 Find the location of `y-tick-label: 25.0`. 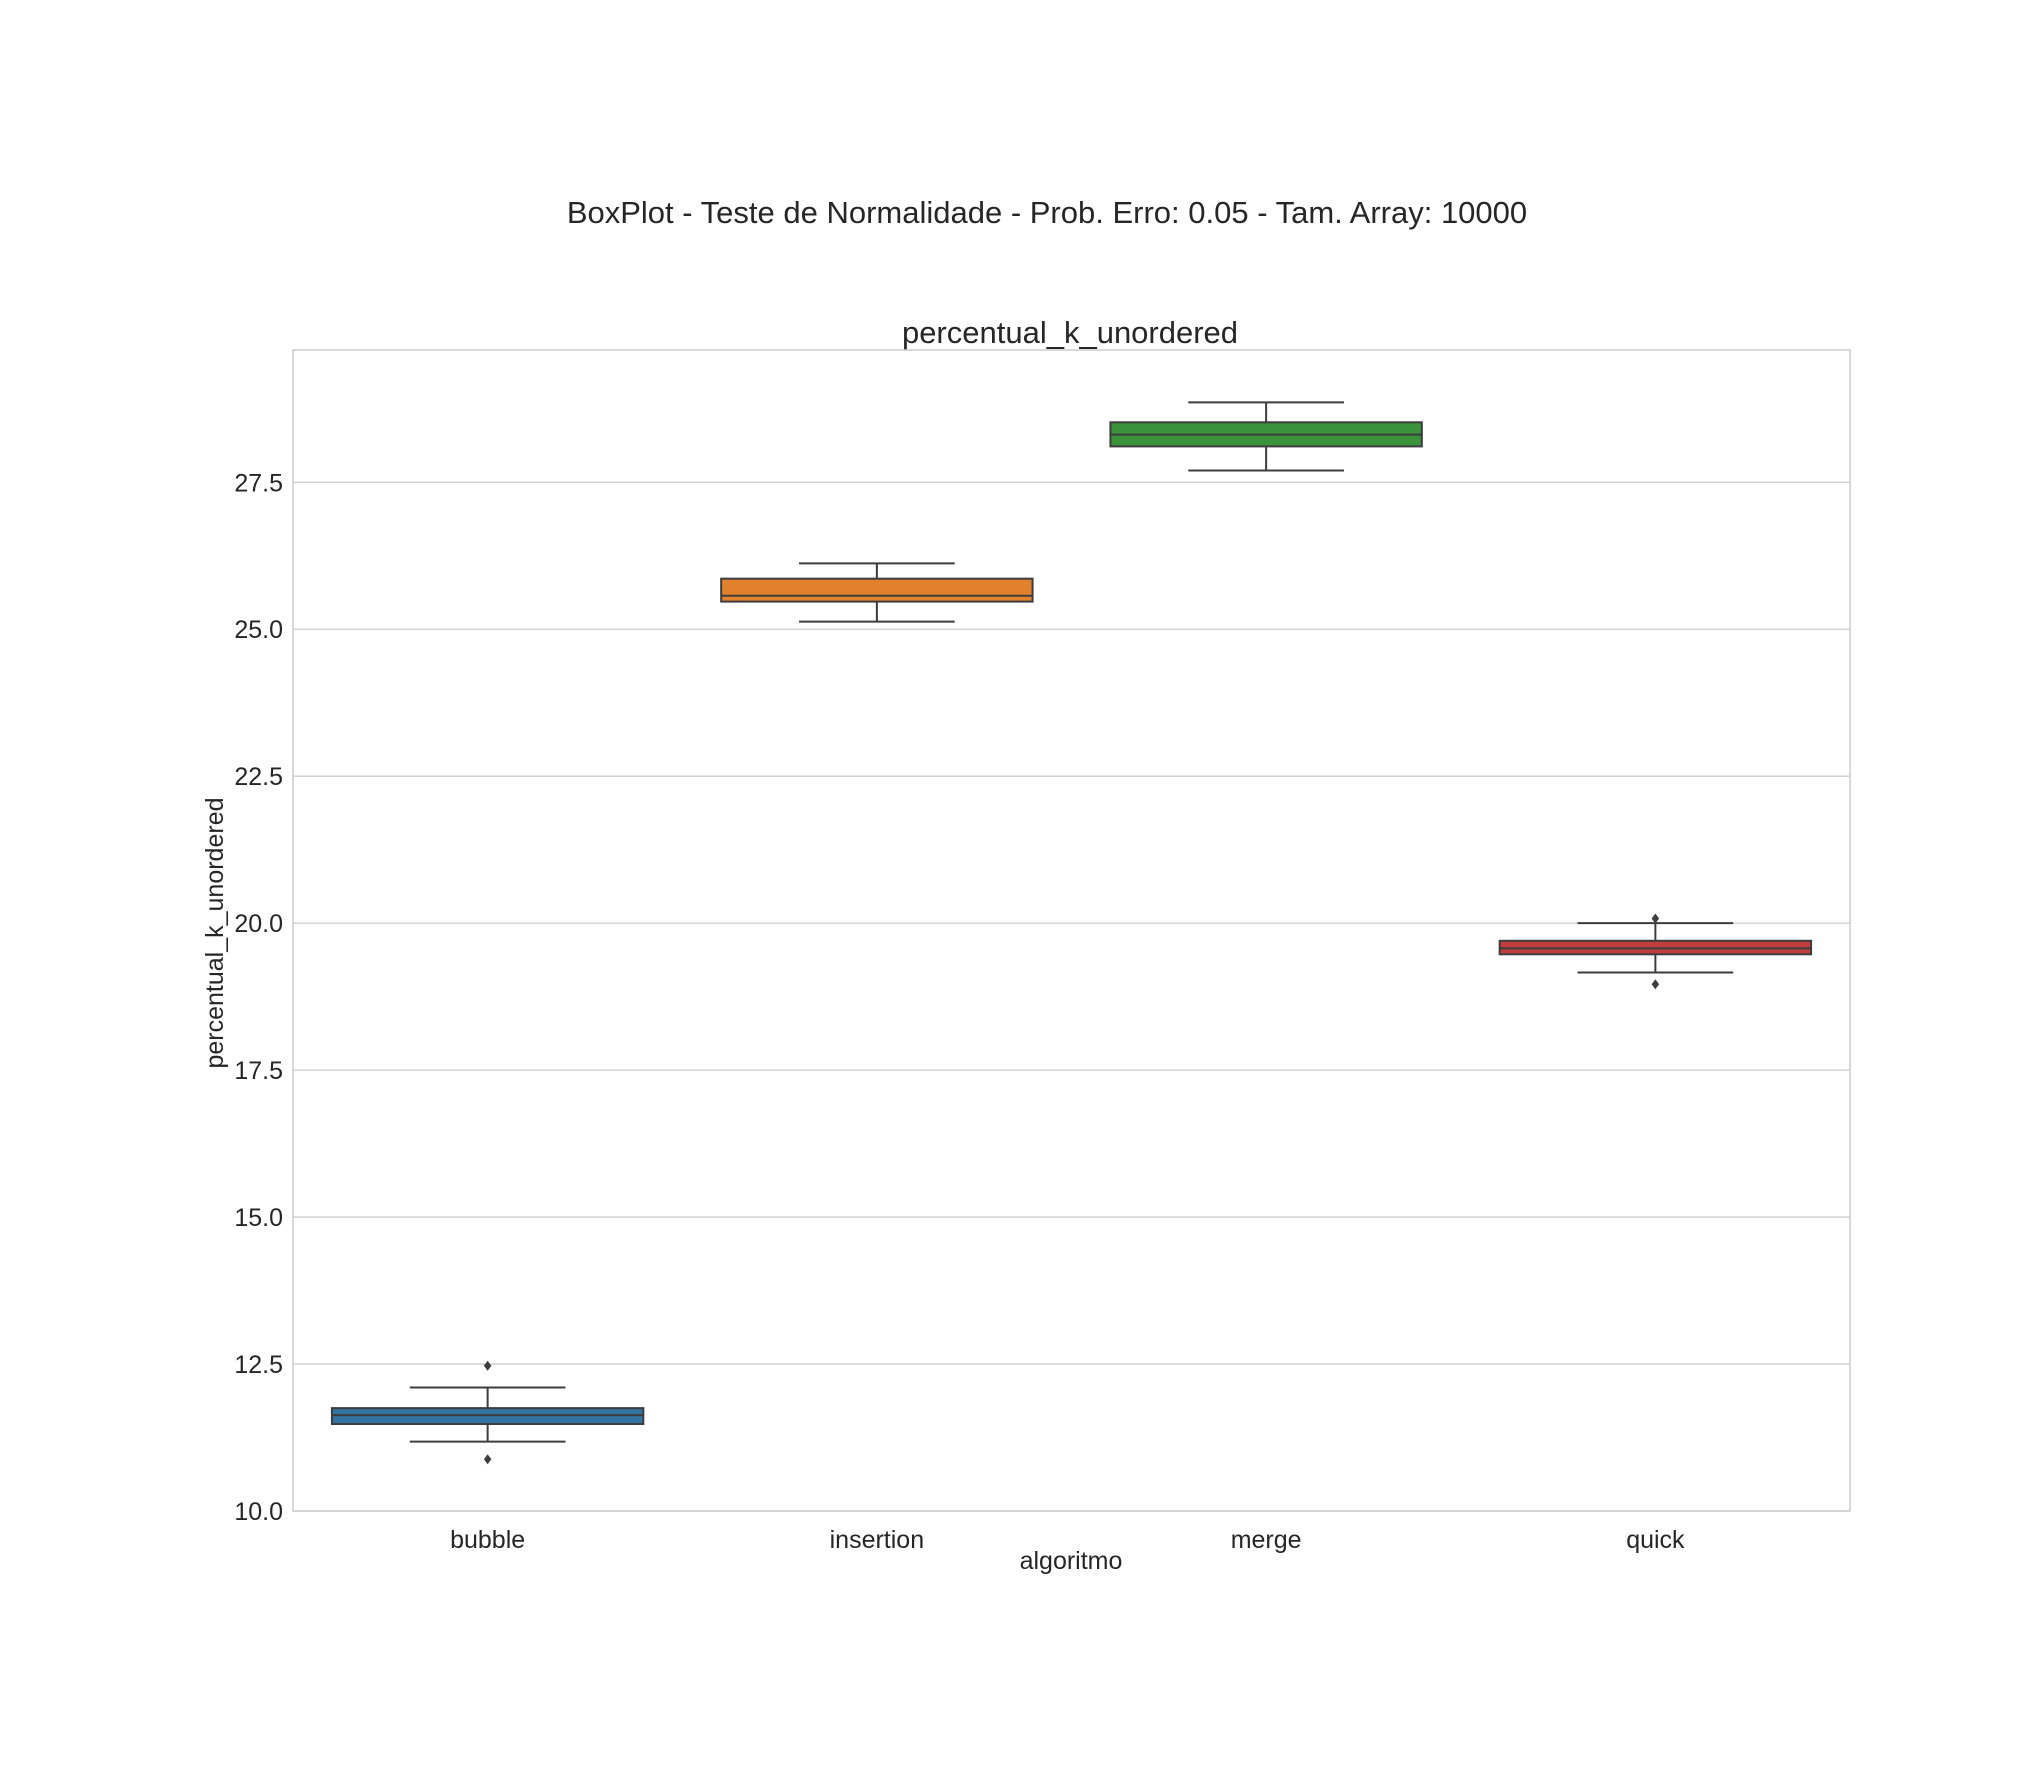

y-tick-label: 25.0 is located at coordinates (258, 630).